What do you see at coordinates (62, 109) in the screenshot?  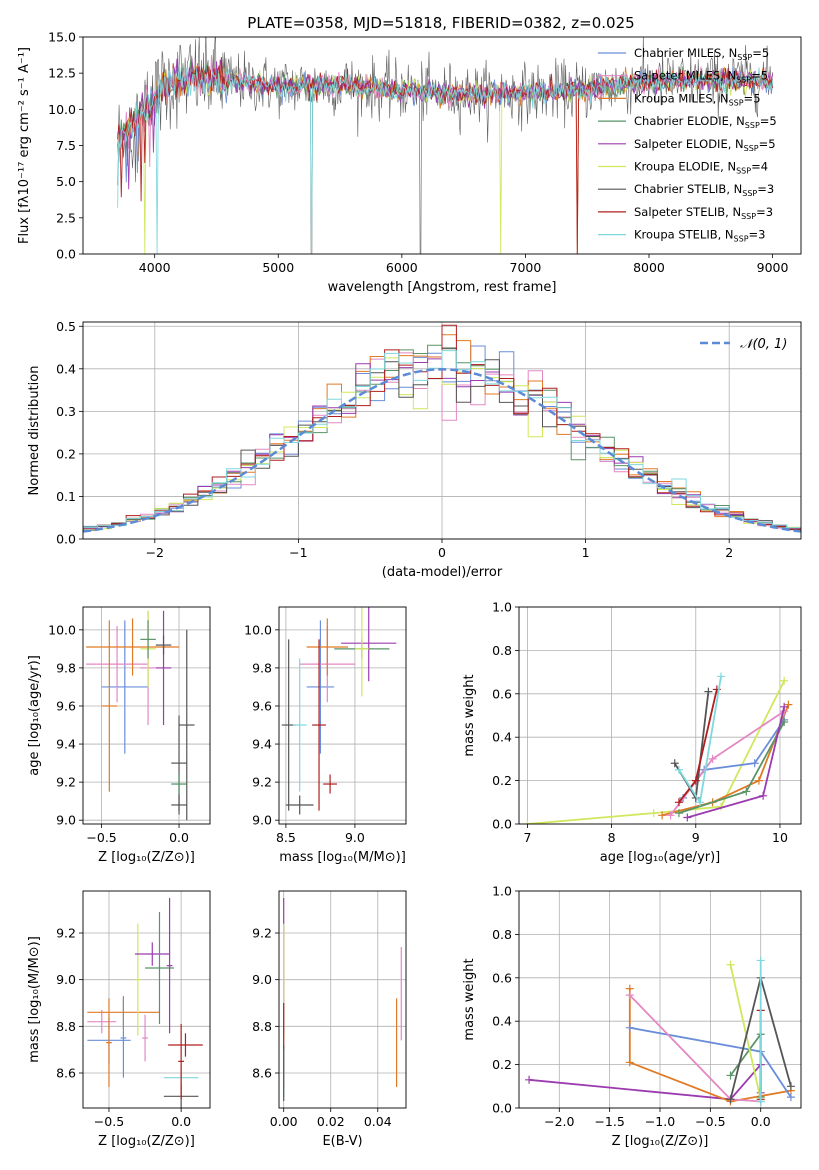 I see `y-tick-label: 10.0` at bounding box center [62, 109].